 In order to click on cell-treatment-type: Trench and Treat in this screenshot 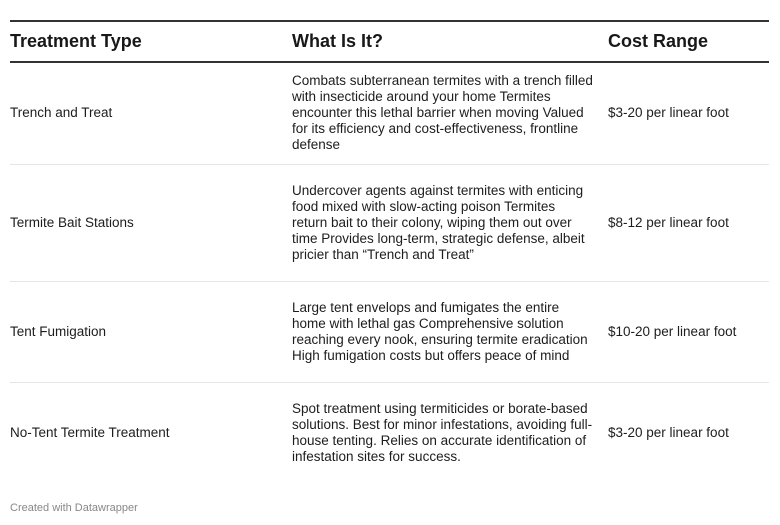, I will do `click(61, 113)`.